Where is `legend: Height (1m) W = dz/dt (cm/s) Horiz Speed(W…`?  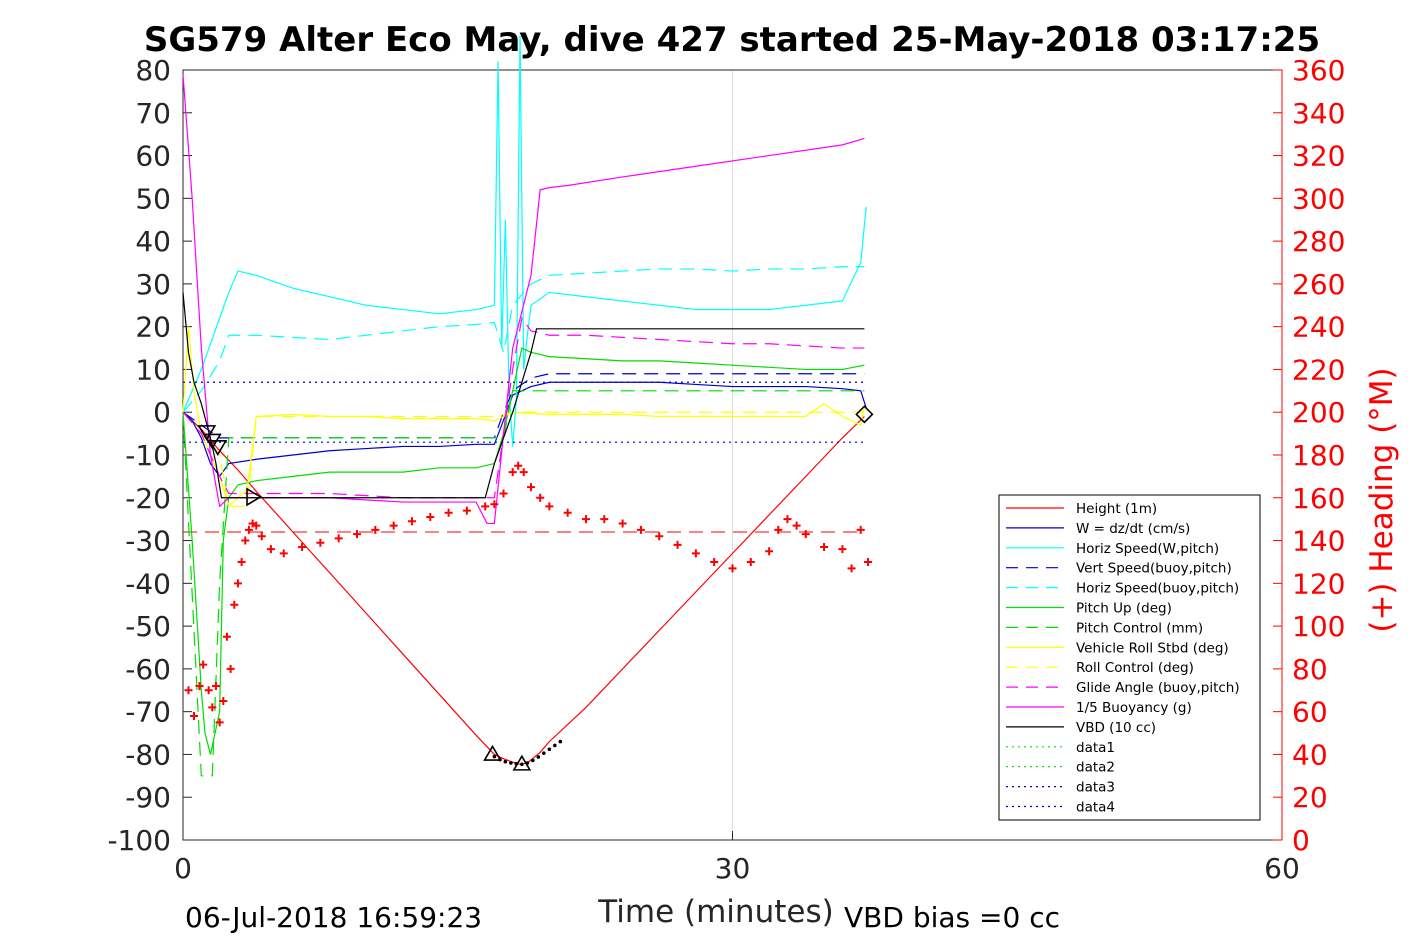 legend: Height (1m) W = dz/dt (cm/s) Horiz Speed(W… is located at coordinates (1129, 657).